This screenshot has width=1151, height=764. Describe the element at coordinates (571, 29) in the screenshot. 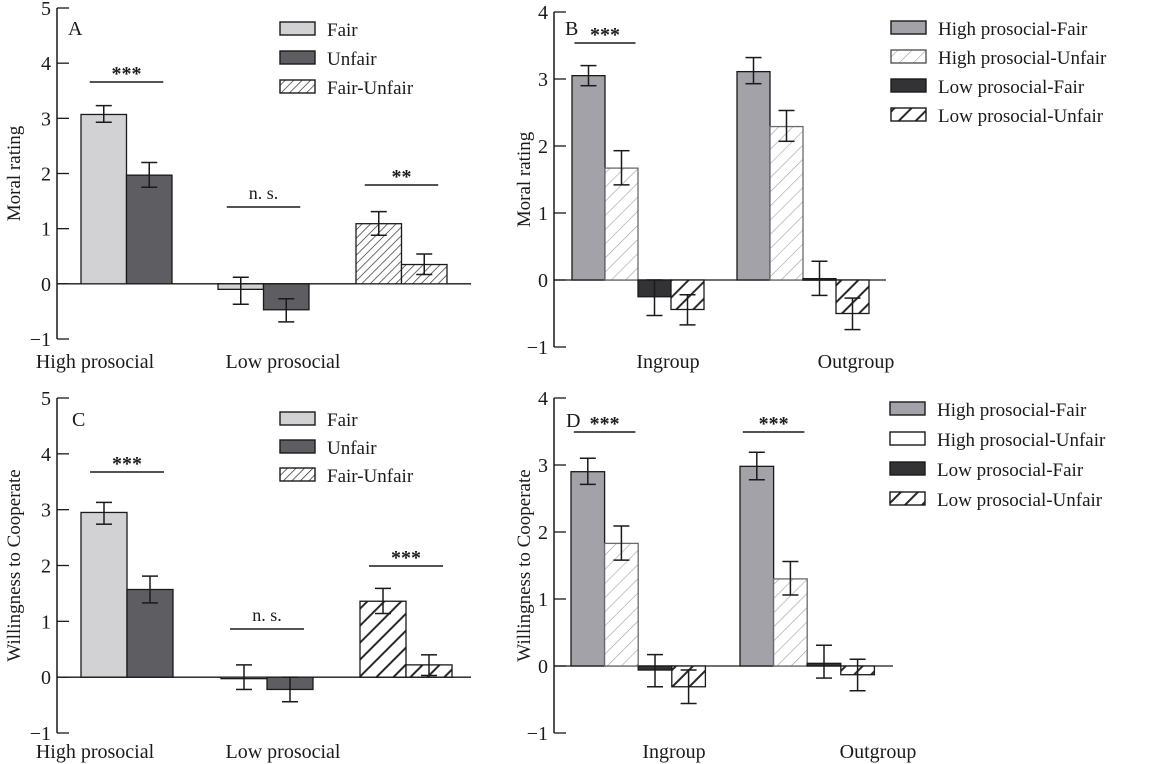

I see `panel-label: B` at that location.